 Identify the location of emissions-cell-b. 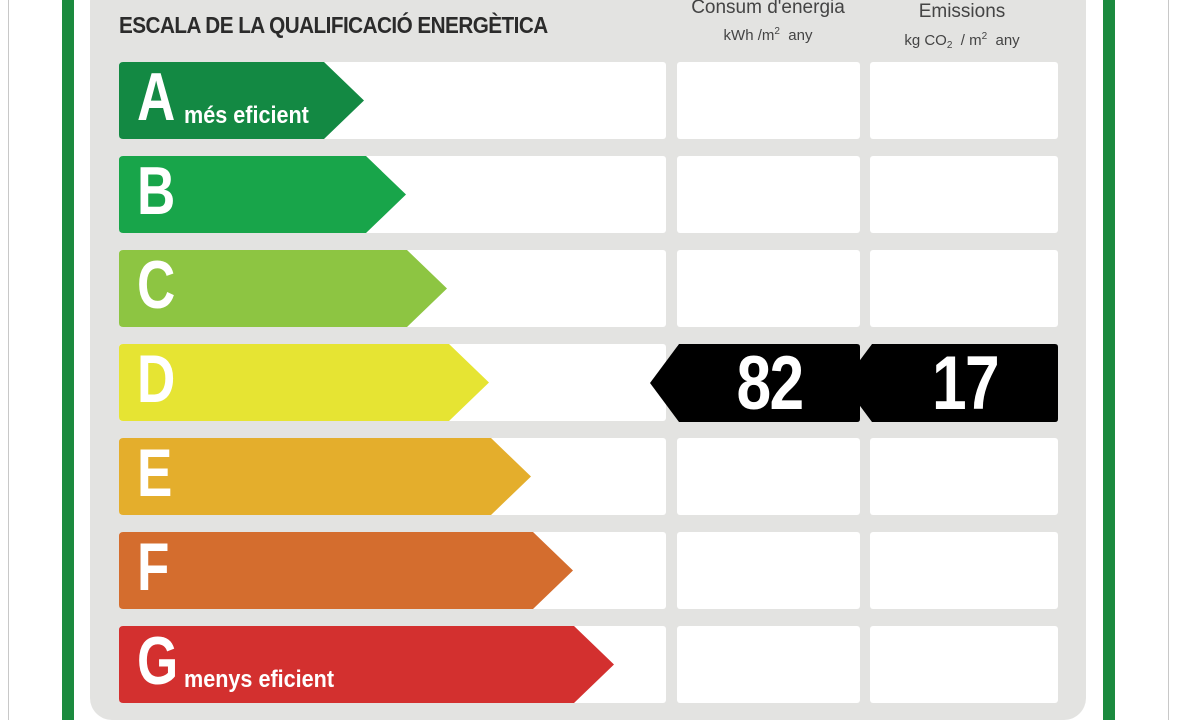
(964, 194).